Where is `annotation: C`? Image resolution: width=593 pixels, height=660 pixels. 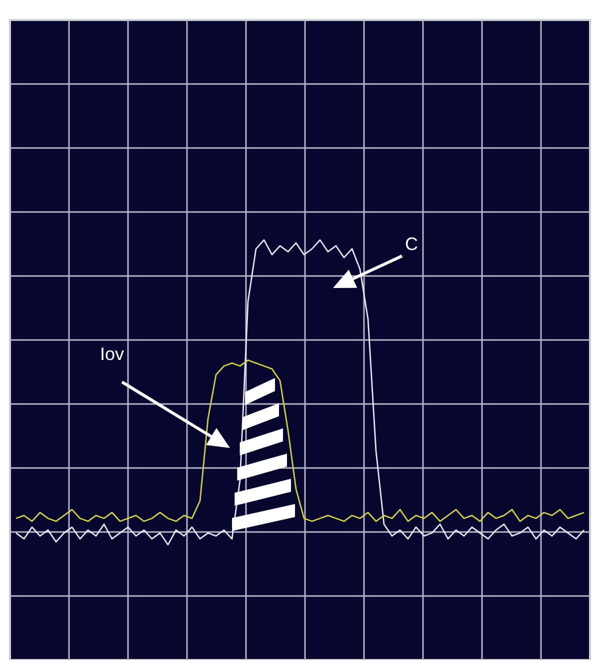
annotation: C is located at coordinates (411, 244).